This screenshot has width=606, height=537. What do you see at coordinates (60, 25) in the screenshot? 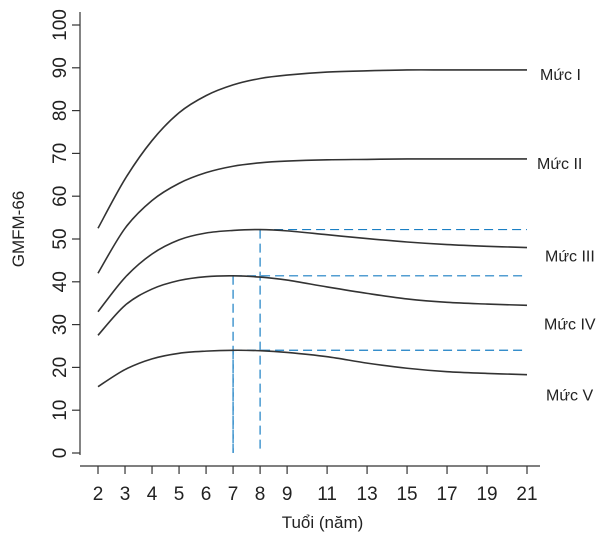
I see `y-tick-label: 100` at bounding box center [60, 25].